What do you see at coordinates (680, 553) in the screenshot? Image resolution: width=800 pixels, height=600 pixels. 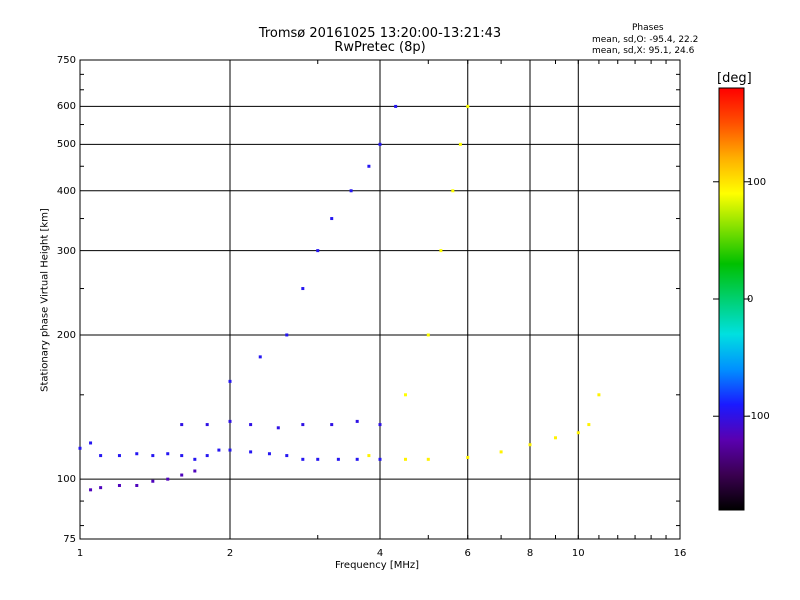 I see `x-tick-label: 16` at bounding box center [680, 553].